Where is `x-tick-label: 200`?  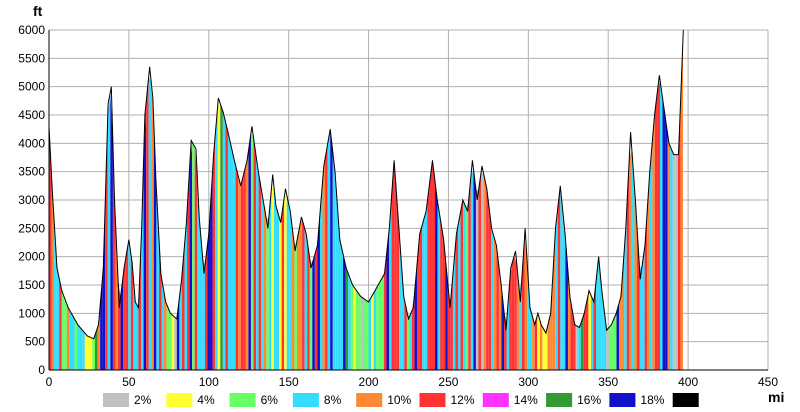
x-tick-label: 200 is located at coordinates (369, 382).